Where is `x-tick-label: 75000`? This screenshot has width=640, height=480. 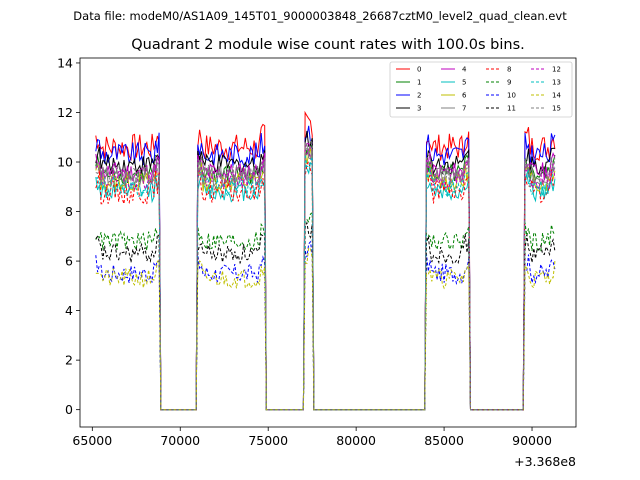
x-tick-label: 75000 is located at coordinates (268, 440).